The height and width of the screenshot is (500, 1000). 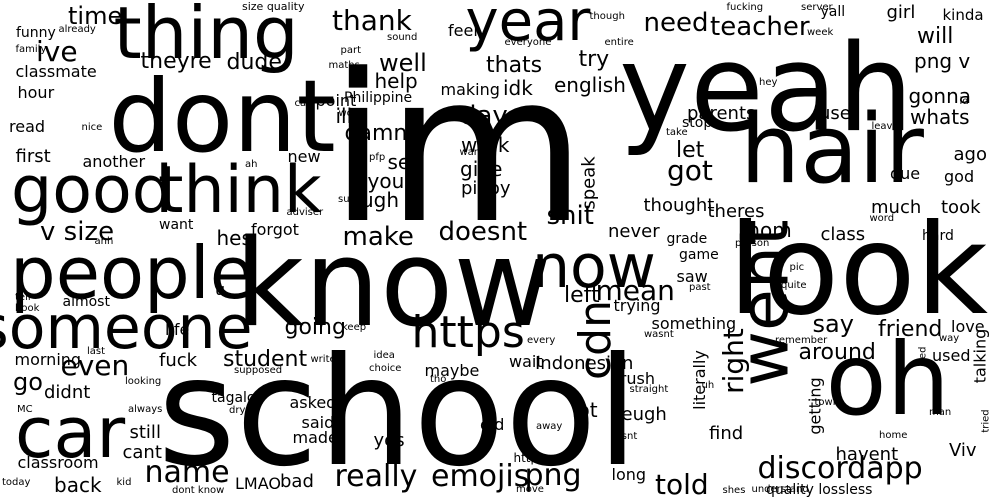 I want to click on word-take-174: take, so click(x=677, y=132).